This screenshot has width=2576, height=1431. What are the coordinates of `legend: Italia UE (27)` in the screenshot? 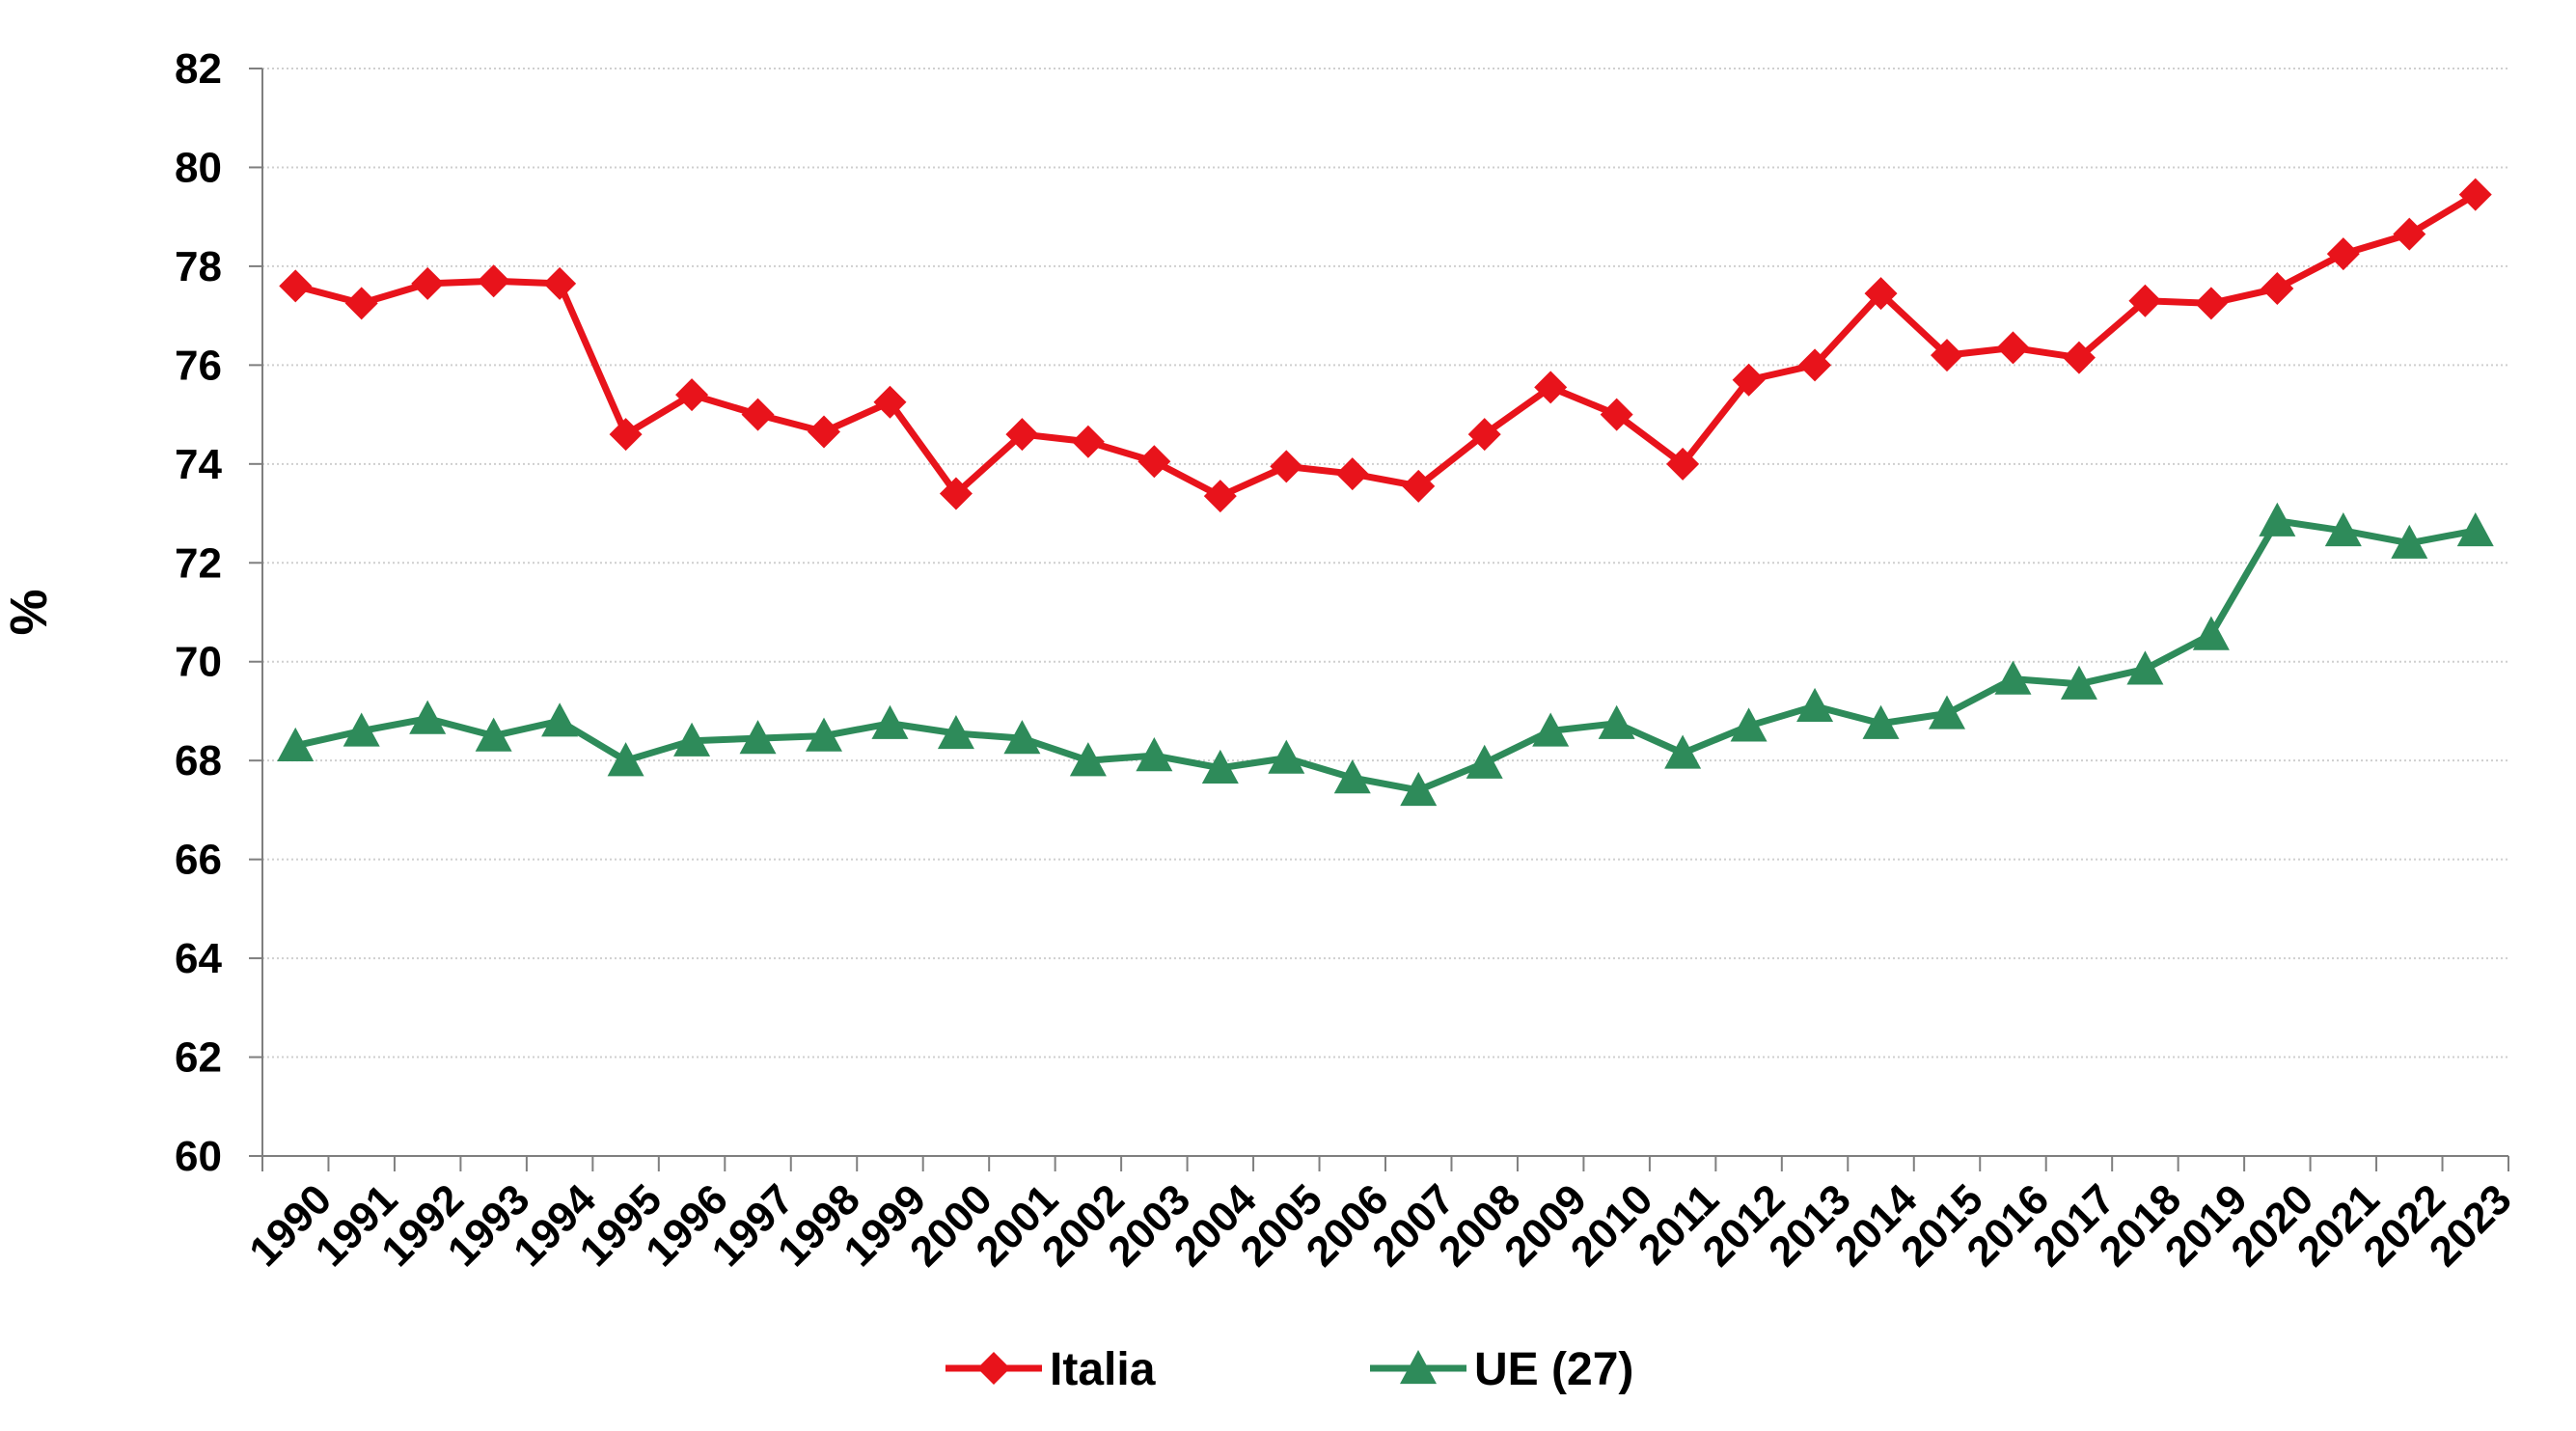 It's located at (1289, 1369).